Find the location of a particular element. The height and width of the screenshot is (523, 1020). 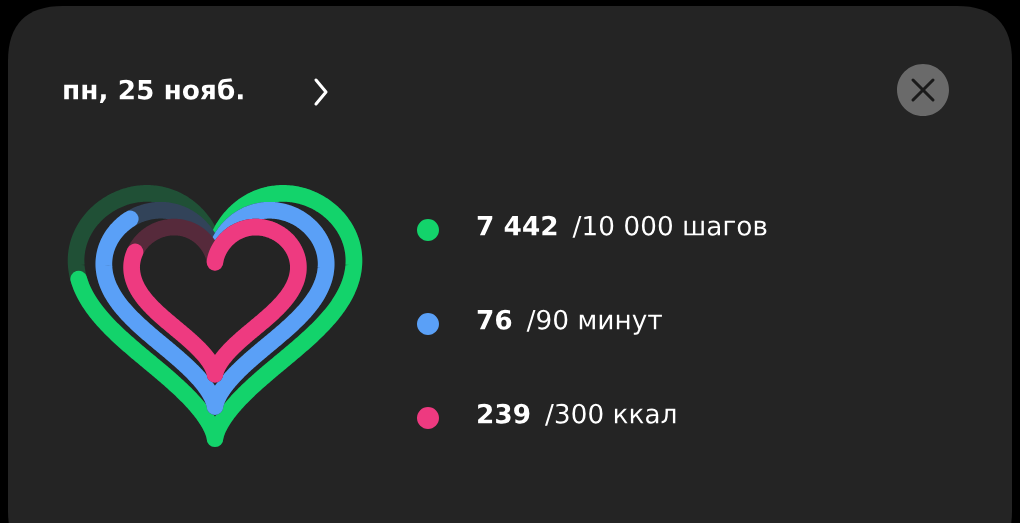

data-label: /10 000 is located at coordinates (622, 226).